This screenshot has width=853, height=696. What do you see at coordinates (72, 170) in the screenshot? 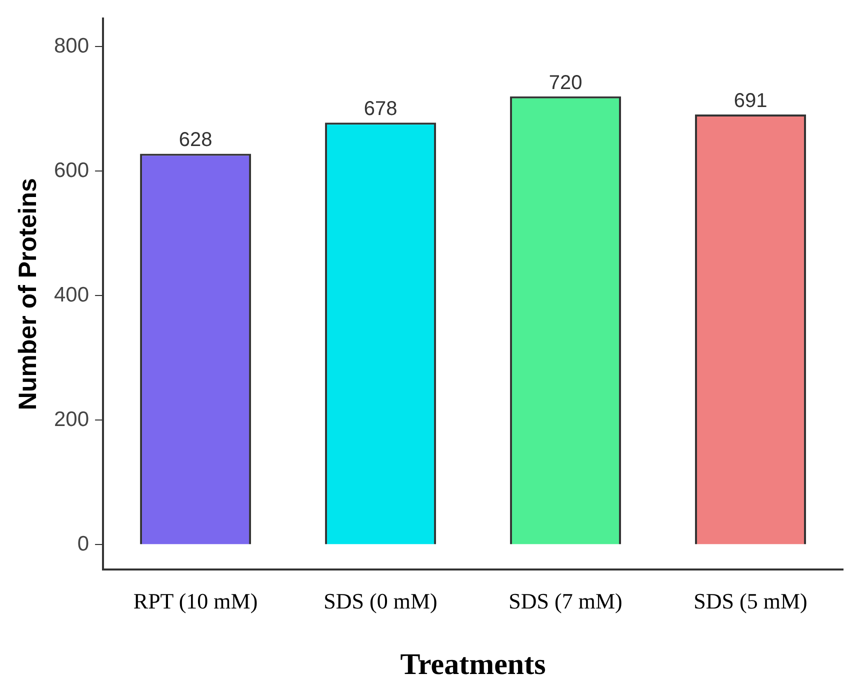
I see `y-tick-label: 600` at bounding box center [72, 170].